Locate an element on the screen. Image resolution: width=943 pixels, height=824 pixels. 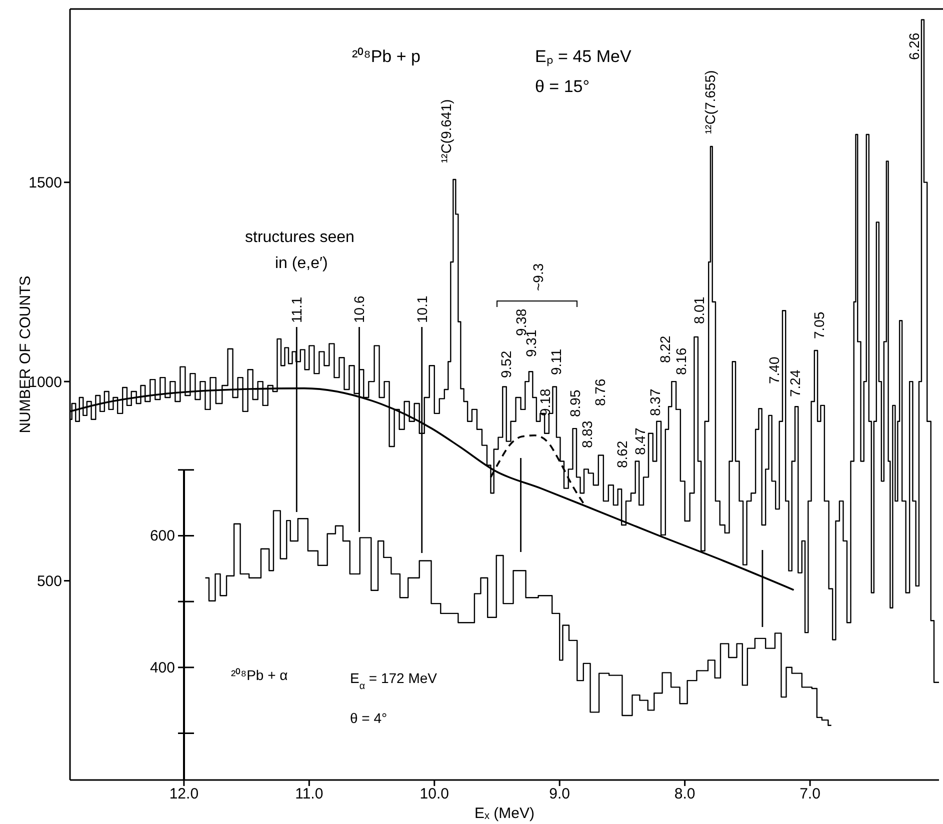
annotation: ²⁰⁸Pb + p is located at coordinates (386, 56).